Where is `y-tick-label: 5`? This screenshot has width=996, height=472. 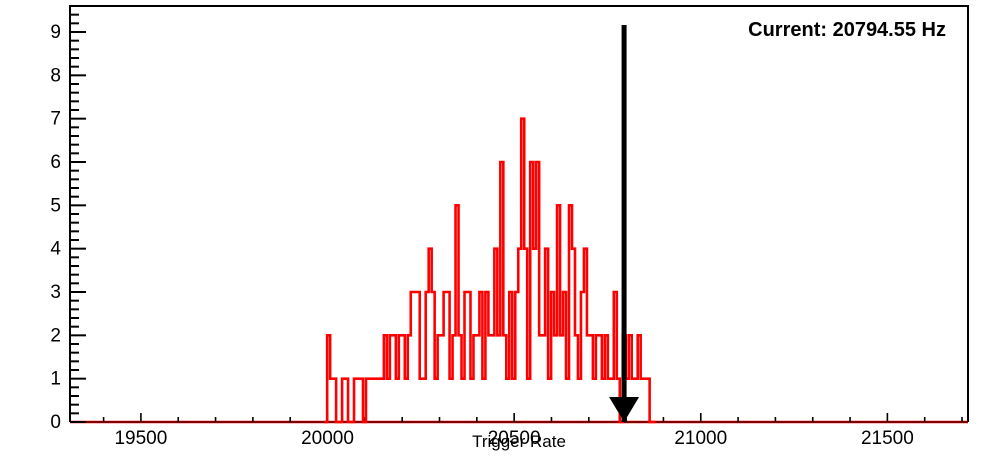
y-tick-label: 5 is located at coordinates (55, 205).